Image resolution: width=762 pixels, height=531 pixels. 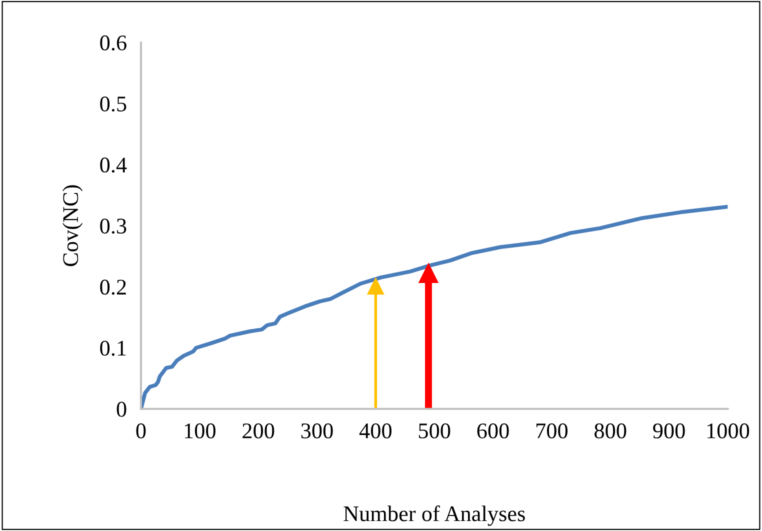 I want to click on y-axis-title: Cov(NC), so click(x=72, y=225).